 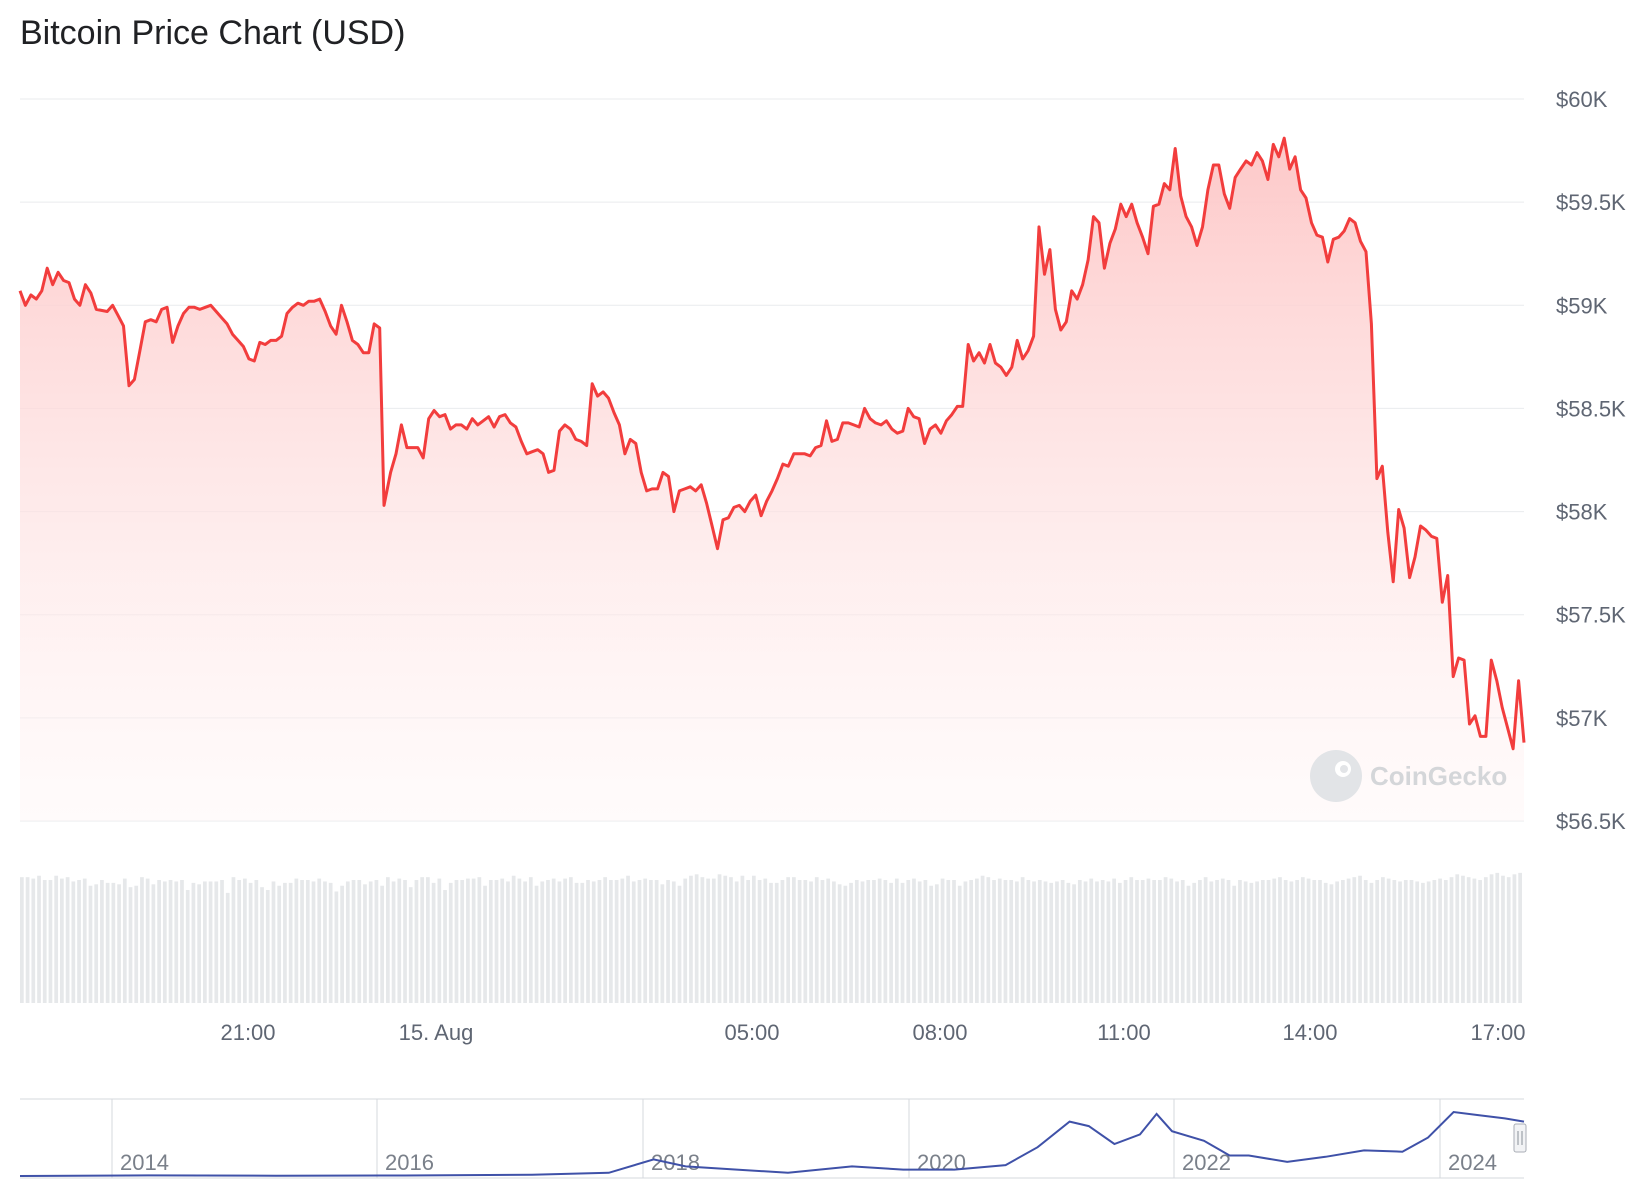 What do you see at coordinates (1582, 99) in the screenshot?
I see `y-tick-label: $60K` at bounding box center [1582, 99].